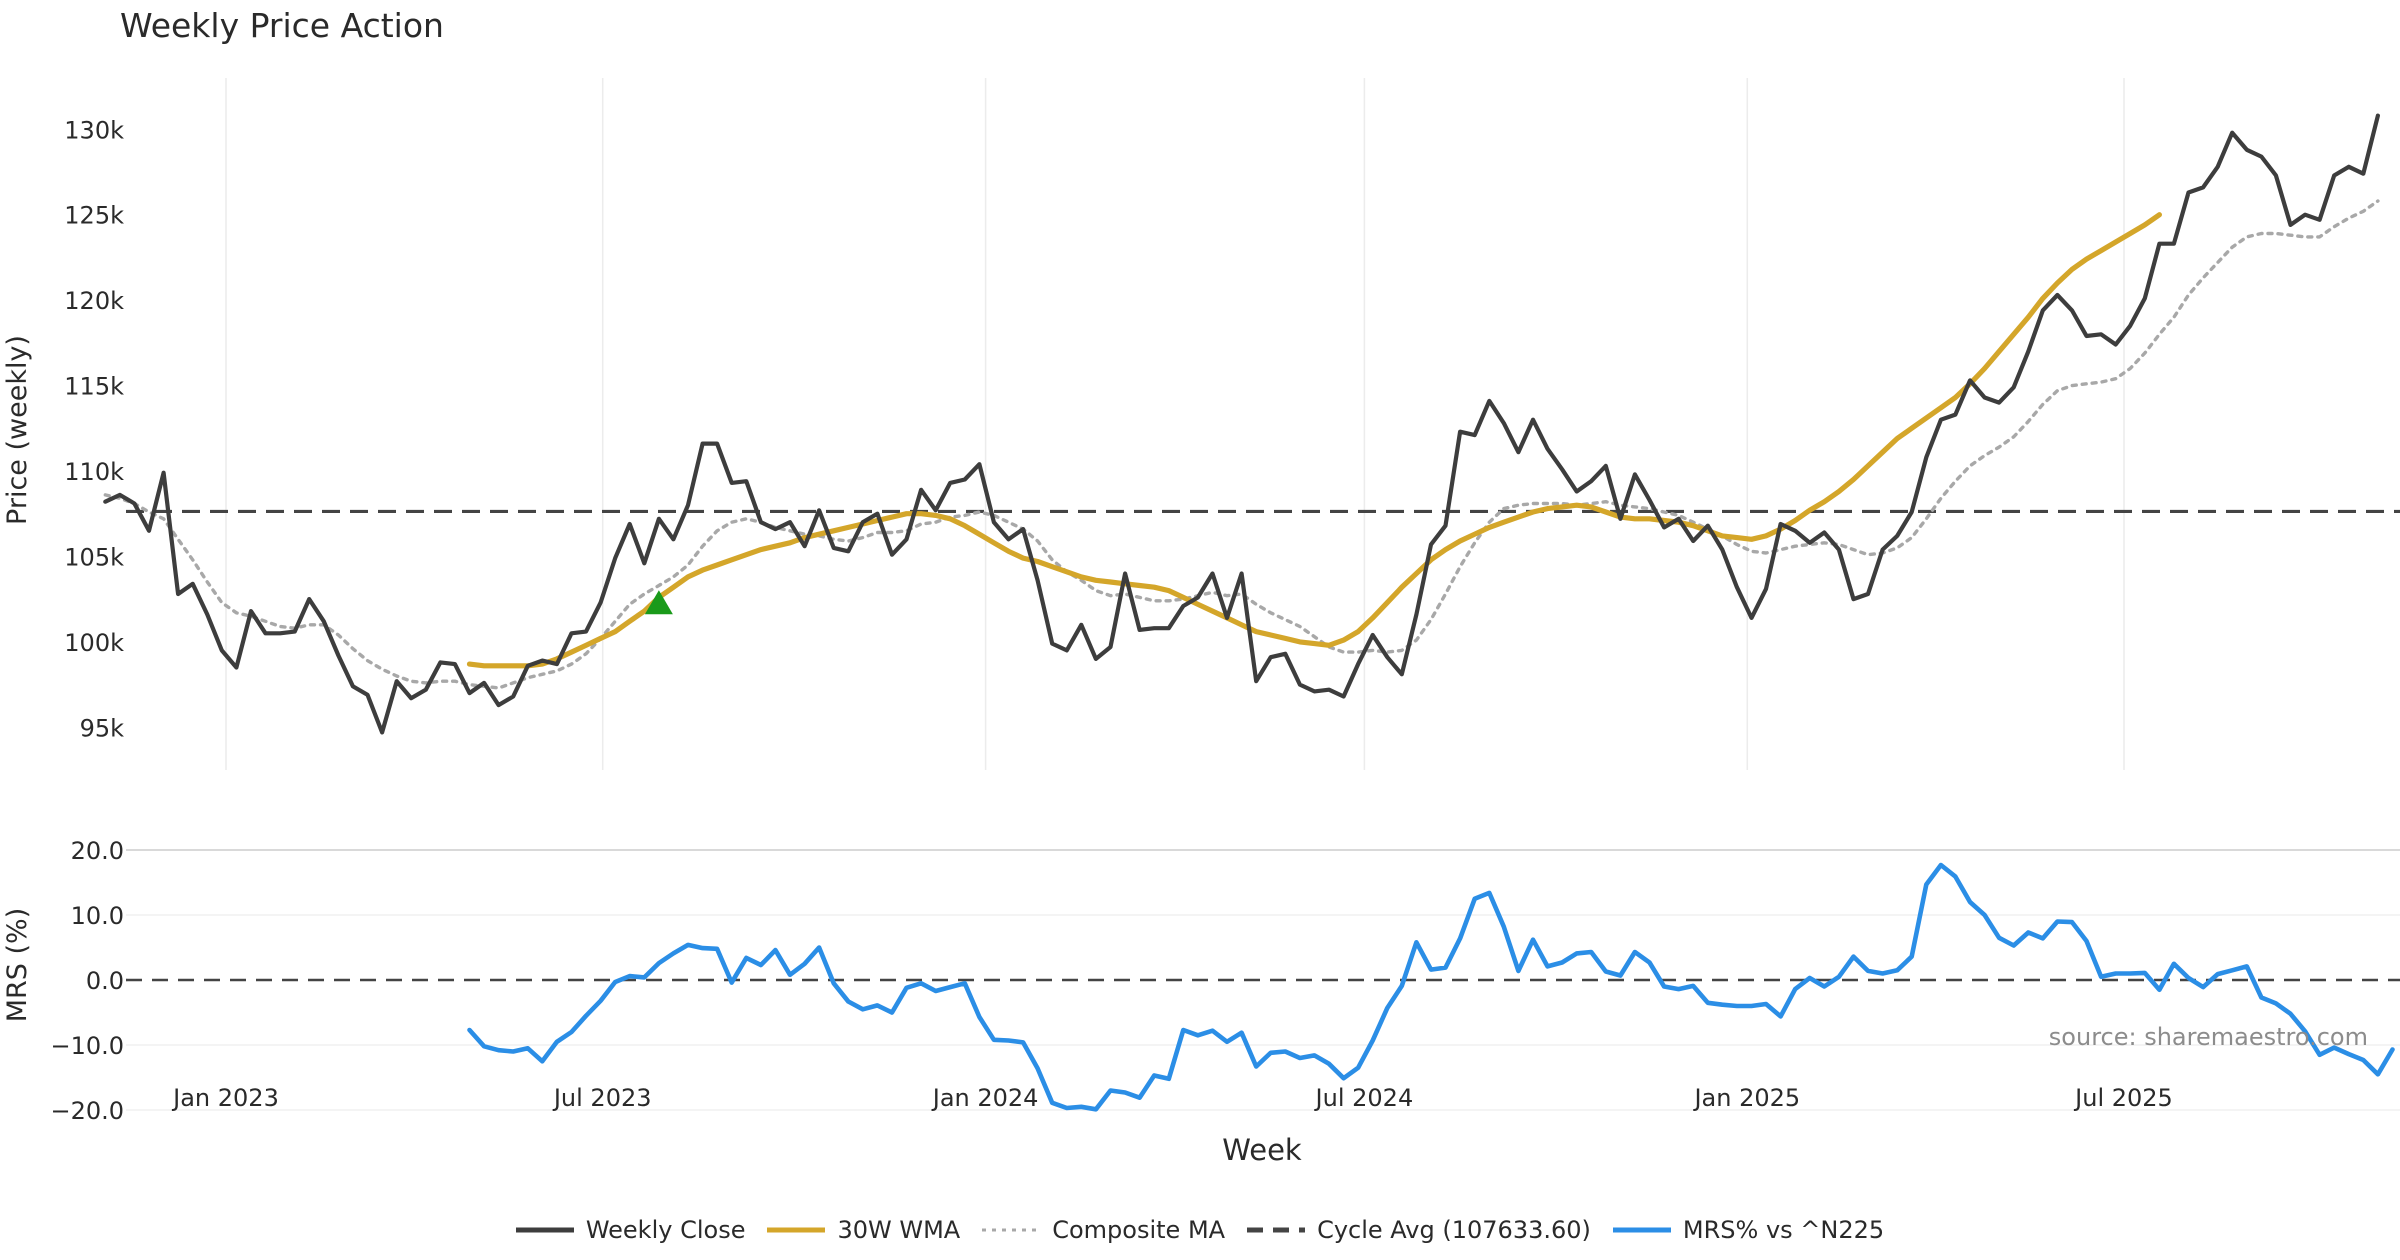 Image resolution: width=2400 pixels, height=1260 pixels. What do you see at coordinates (282, 25) in the screenshot?
I see `chart-title: Weekly Price Action` at bounding box center [282, 25].